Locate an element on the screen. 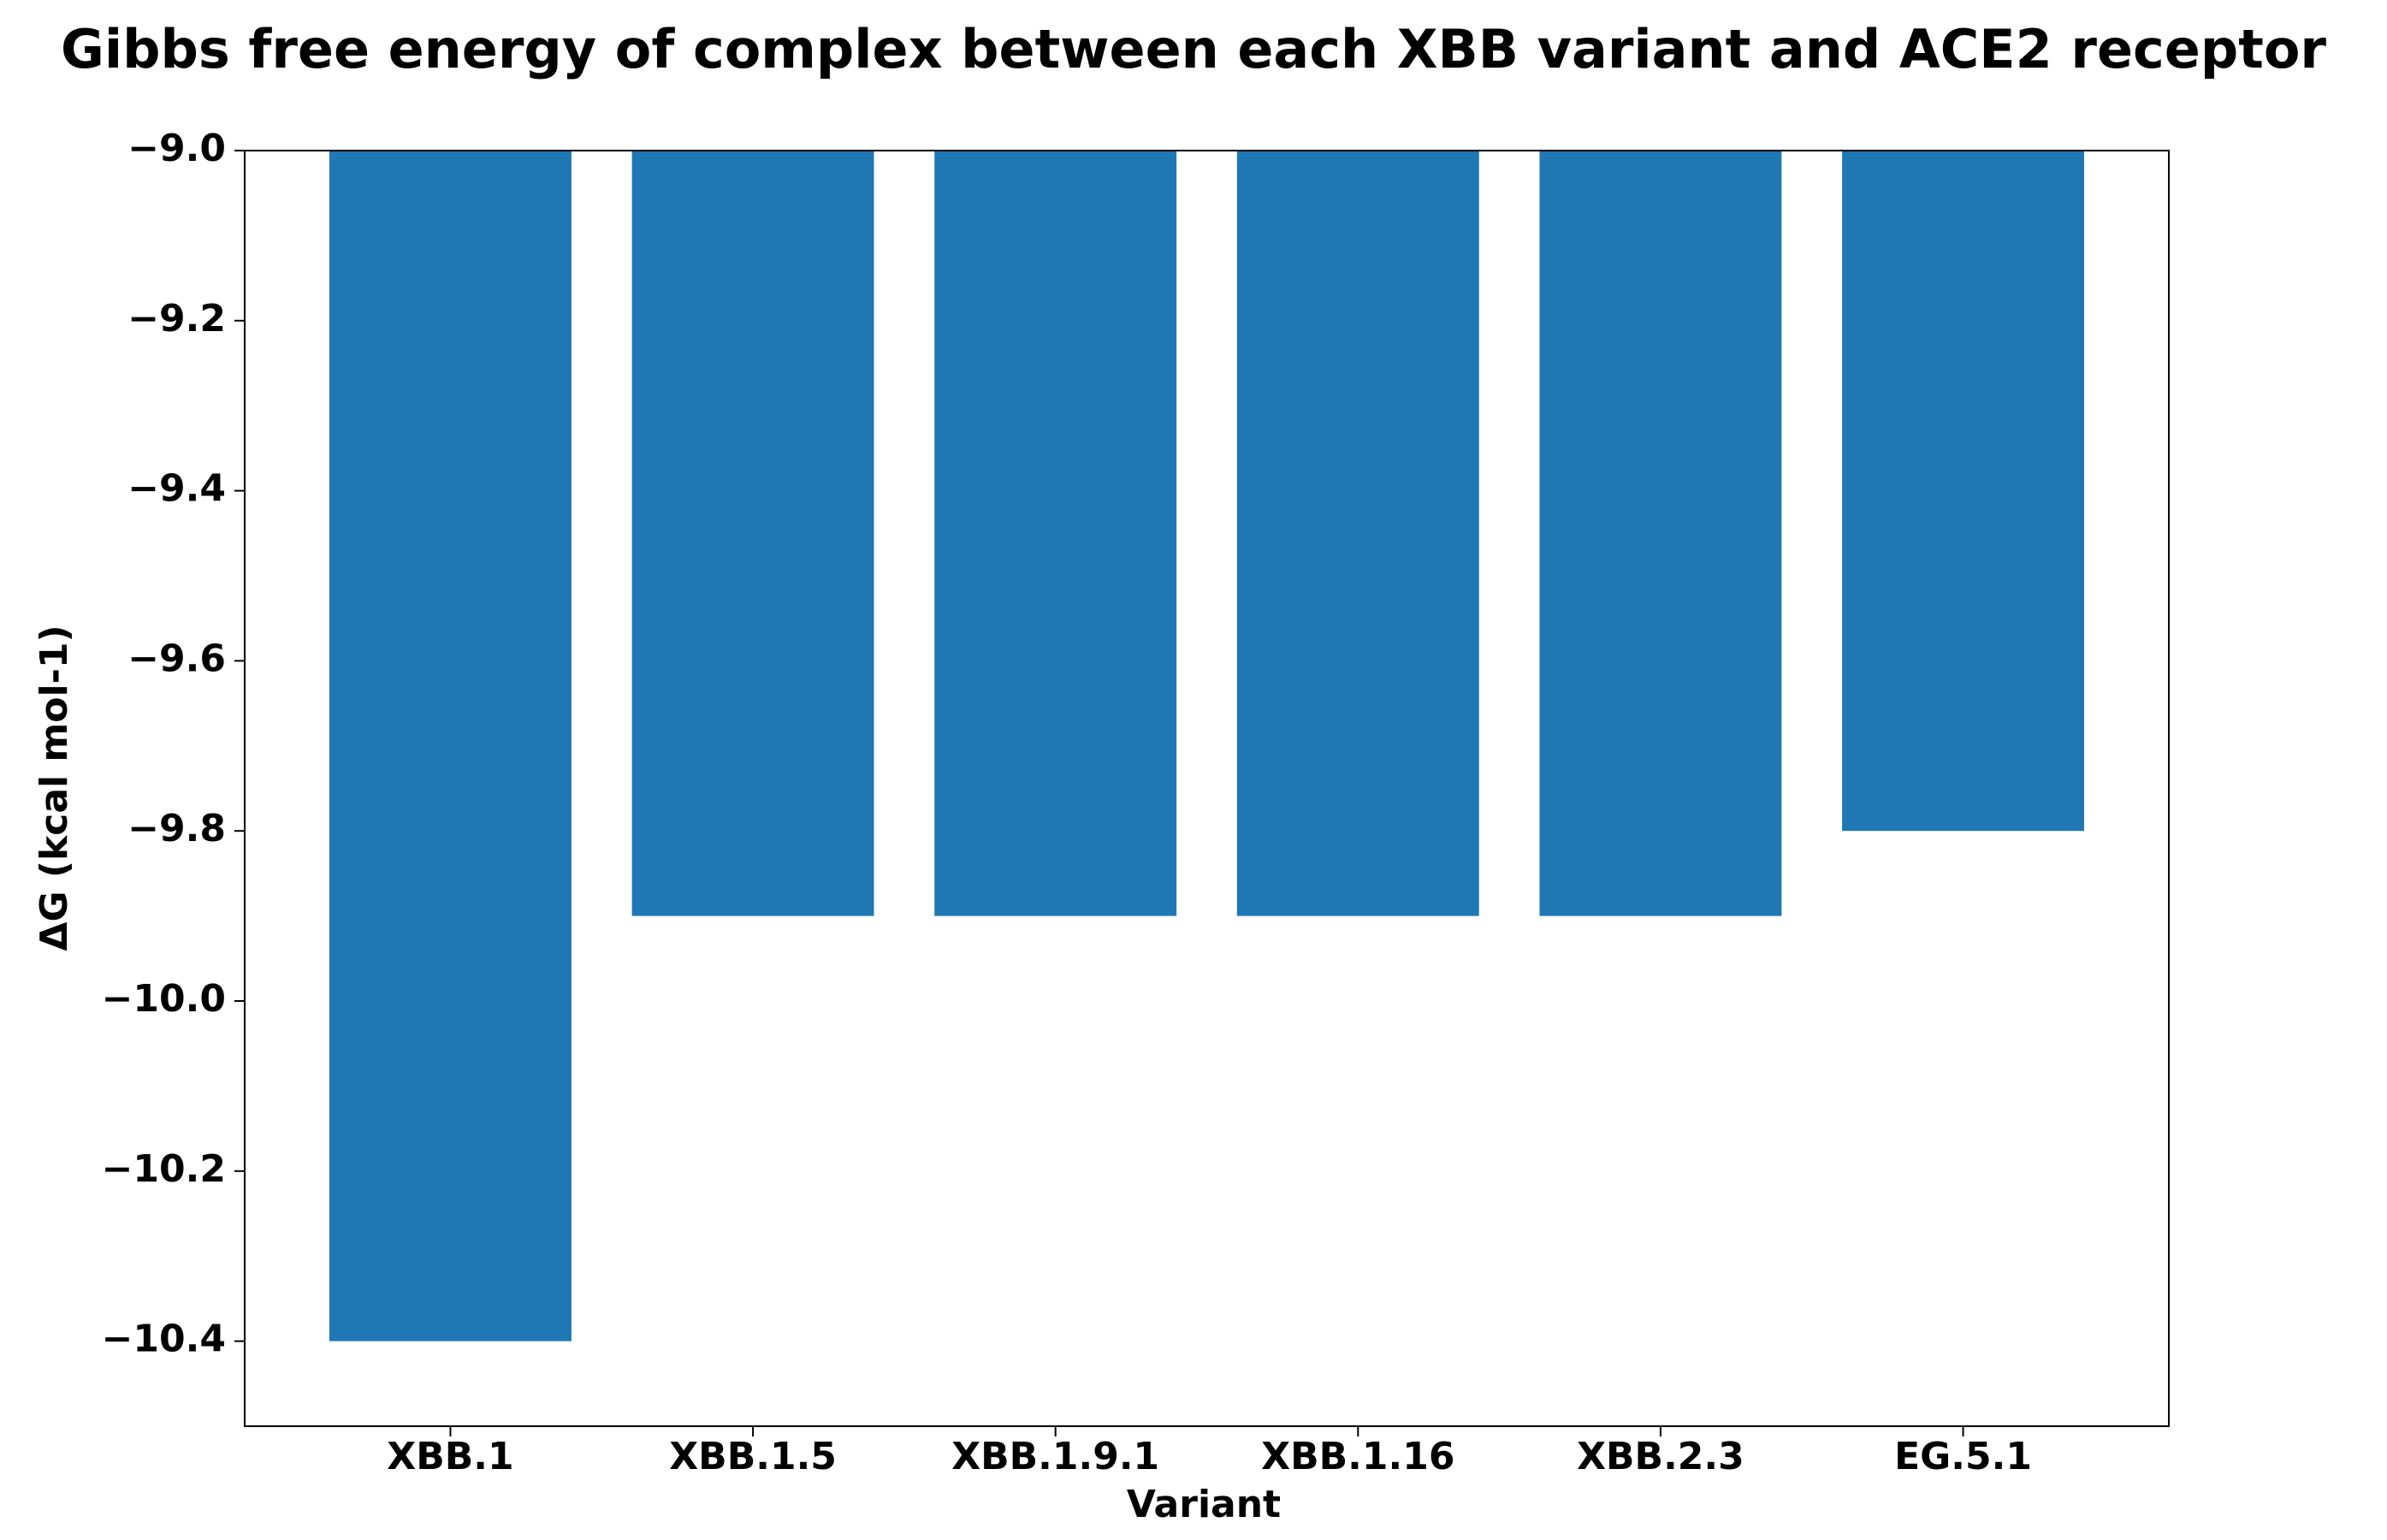 The image size is (2387, 1540). y-tick-label: −10.2 is located at coordinates (164, 1169).